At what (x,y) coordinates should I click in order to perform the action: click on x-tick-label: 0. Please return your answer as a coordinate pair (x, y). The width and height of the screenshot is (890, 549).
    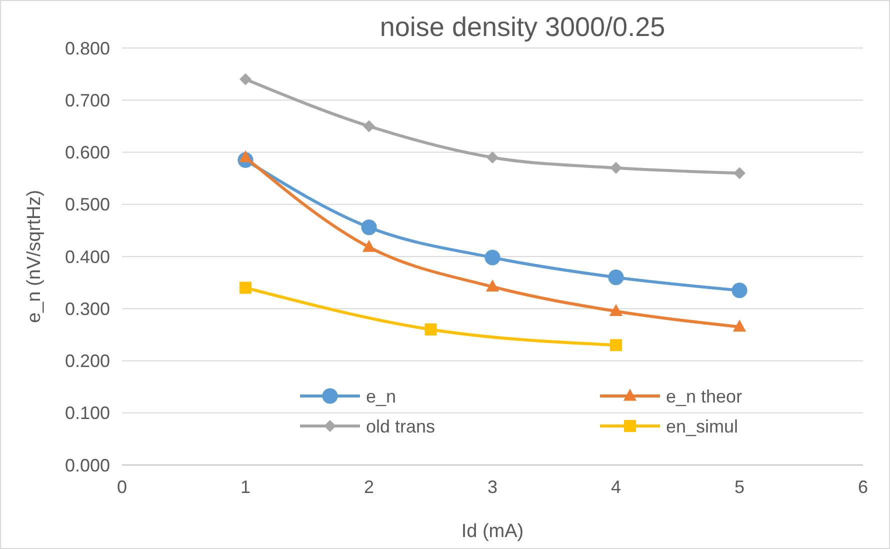
    Looking at the image, I should click on (122, 487).